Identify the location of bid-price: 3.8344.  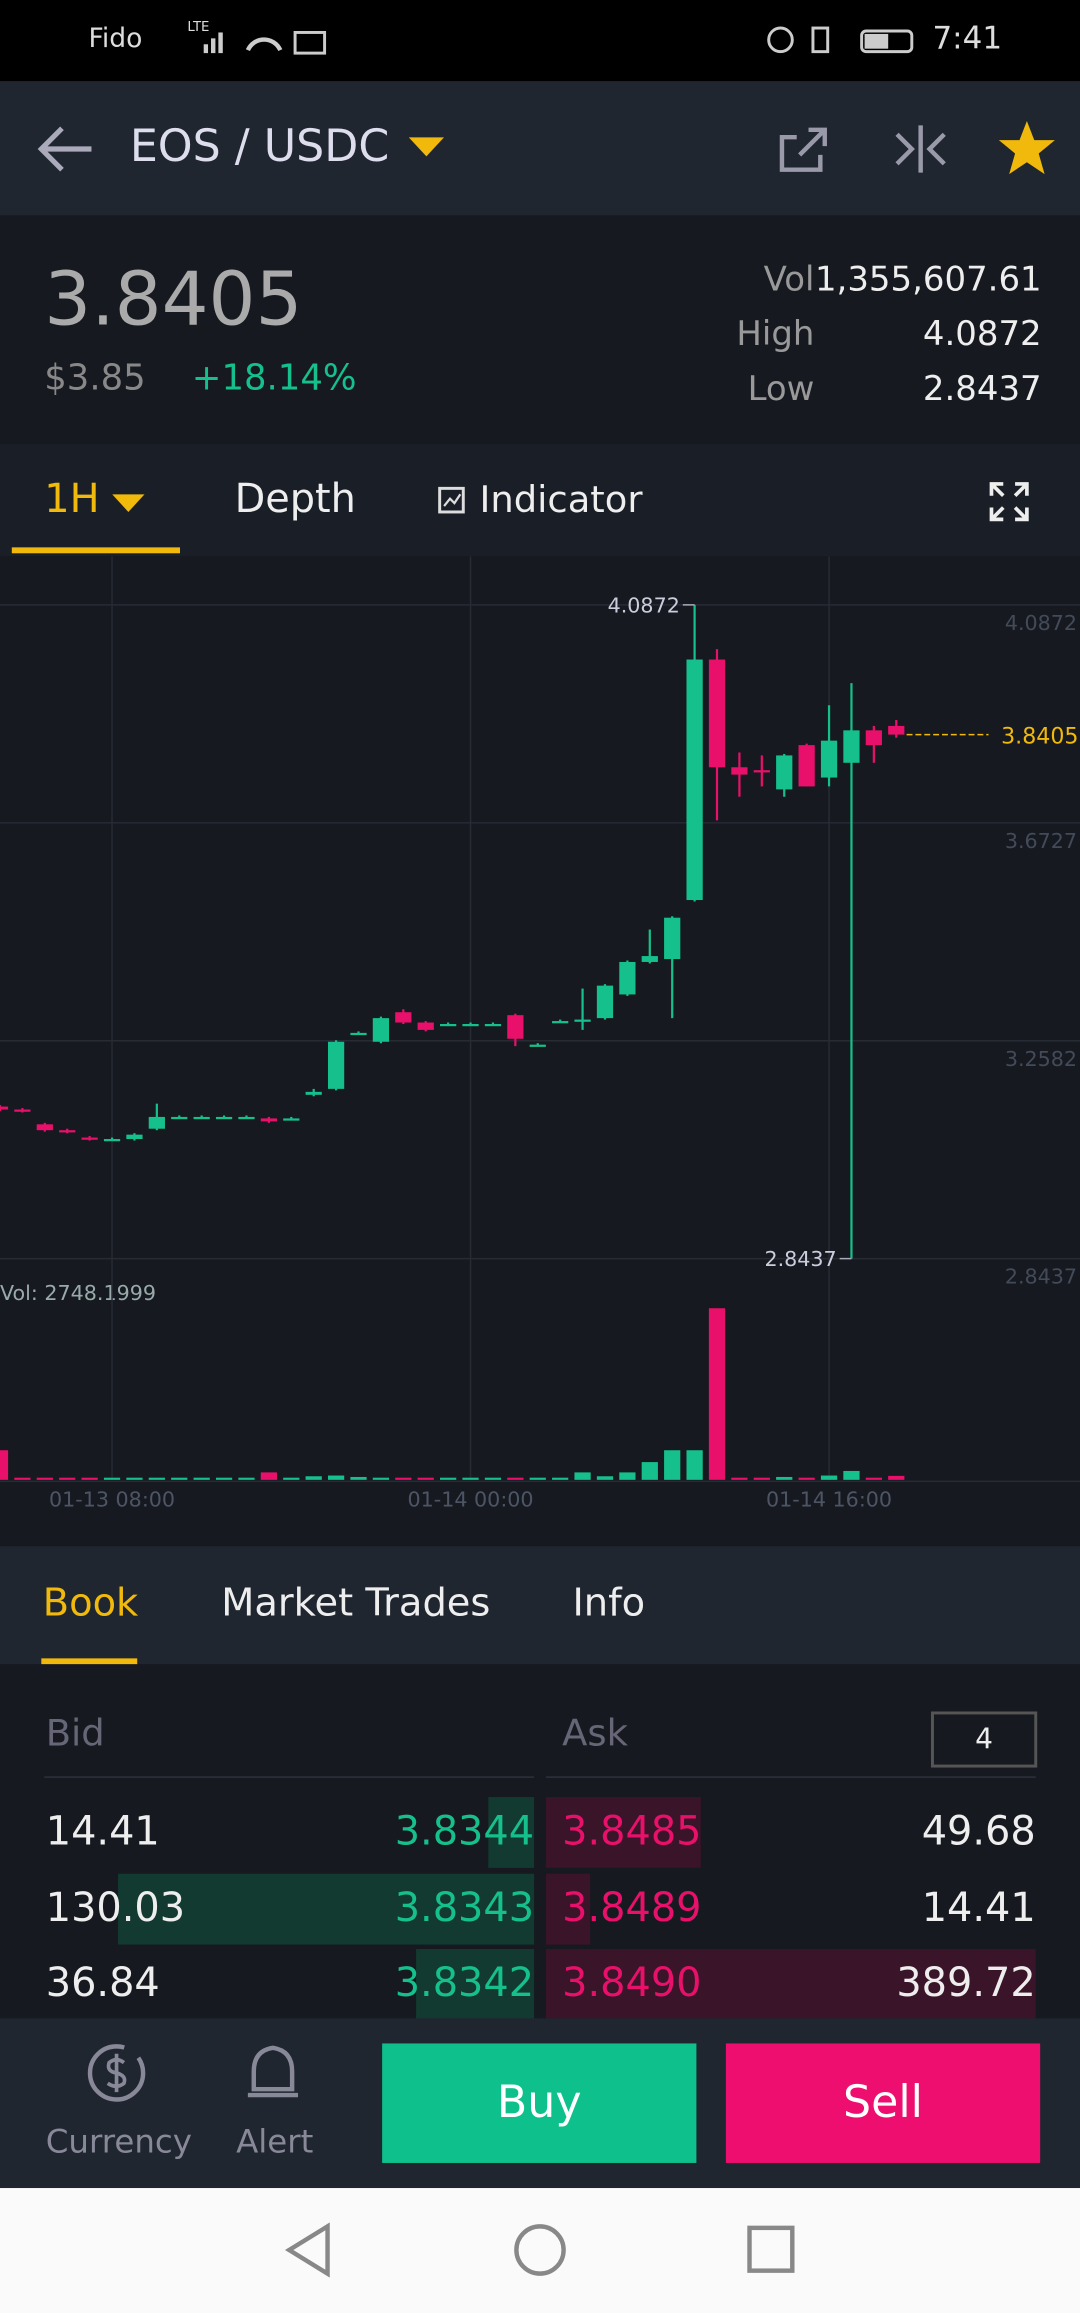
(464, 1831).